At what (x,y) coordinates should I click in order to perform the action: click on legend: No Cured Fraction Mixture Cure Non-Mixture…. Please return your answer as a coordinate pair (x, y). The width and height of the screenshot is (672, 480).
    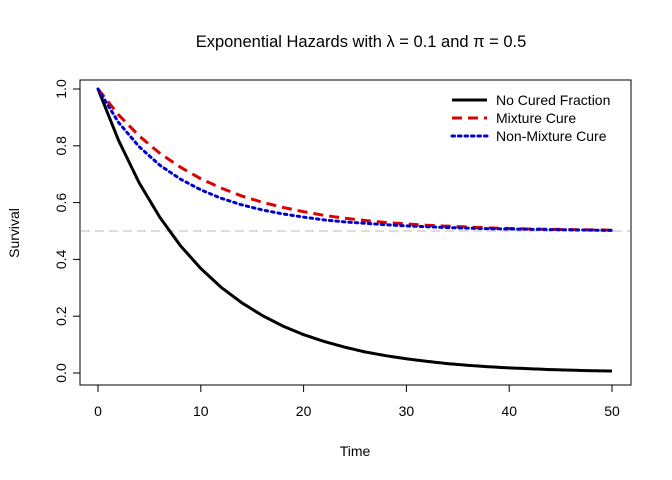
    Looking at the image, I should click on (530, 118).